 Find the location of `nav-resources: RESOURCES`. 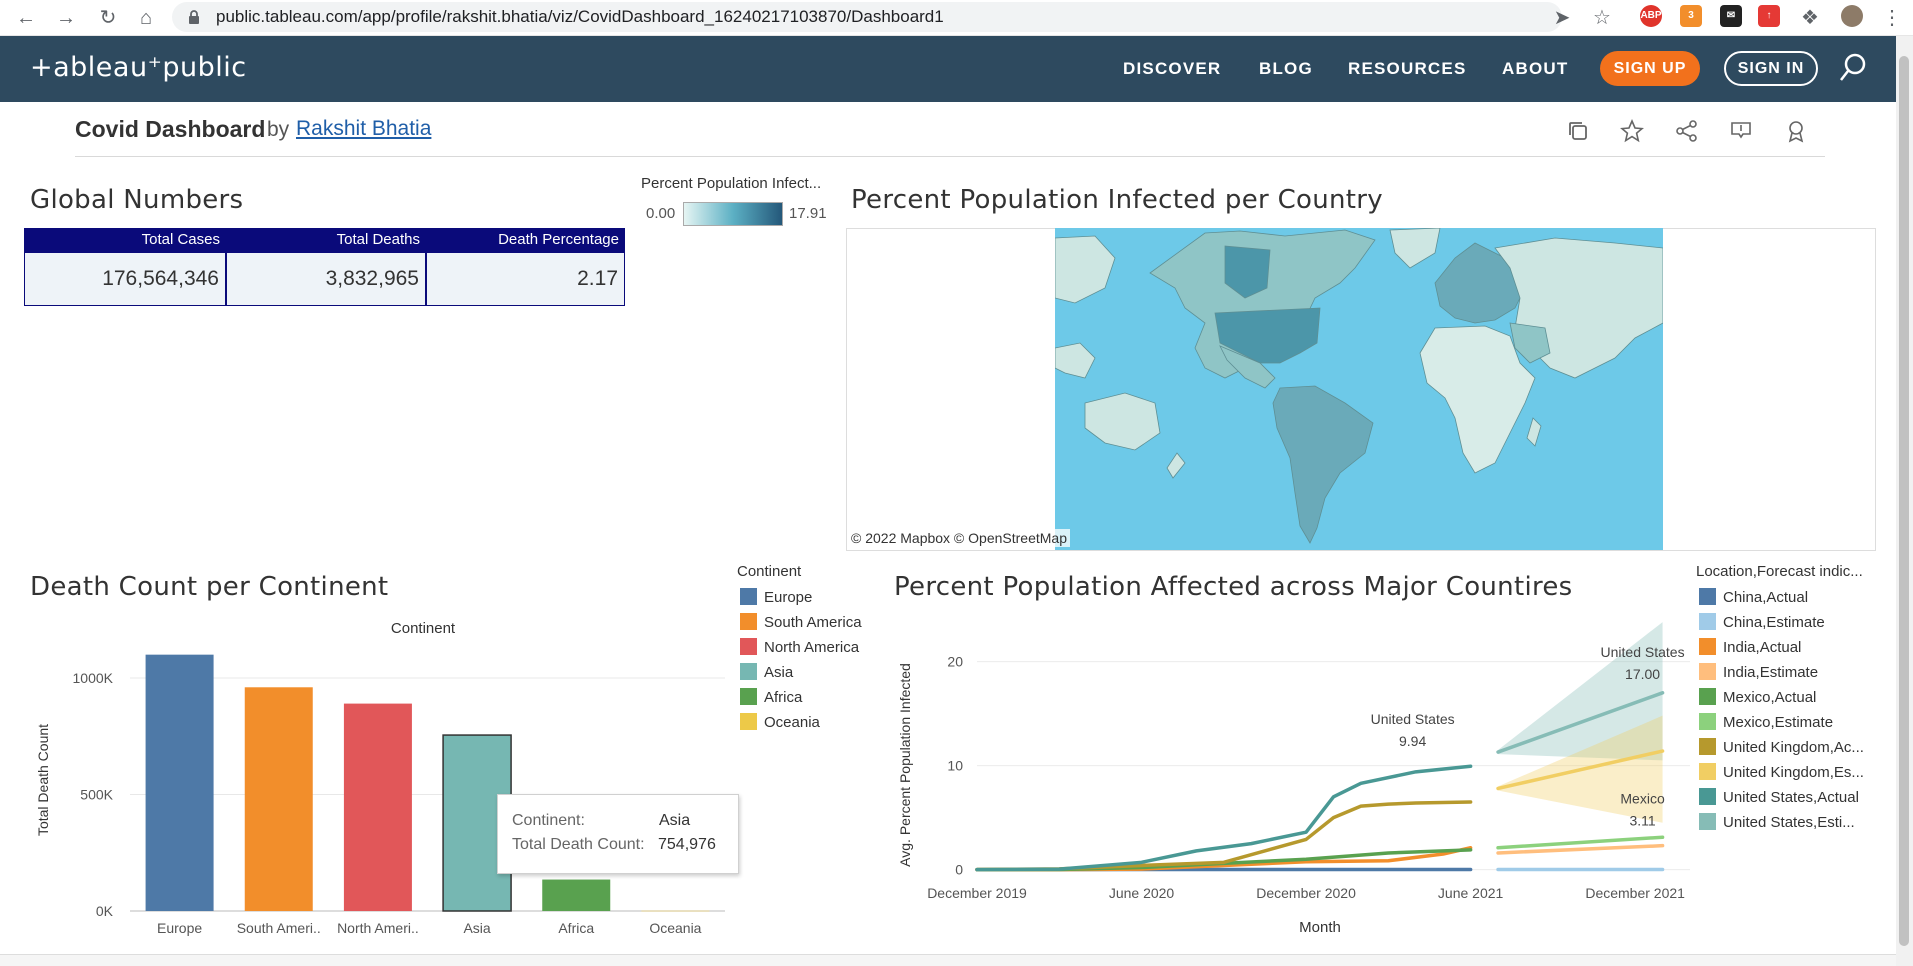

nav-resources: RESOURCES is located at coordinates (1407, 68).